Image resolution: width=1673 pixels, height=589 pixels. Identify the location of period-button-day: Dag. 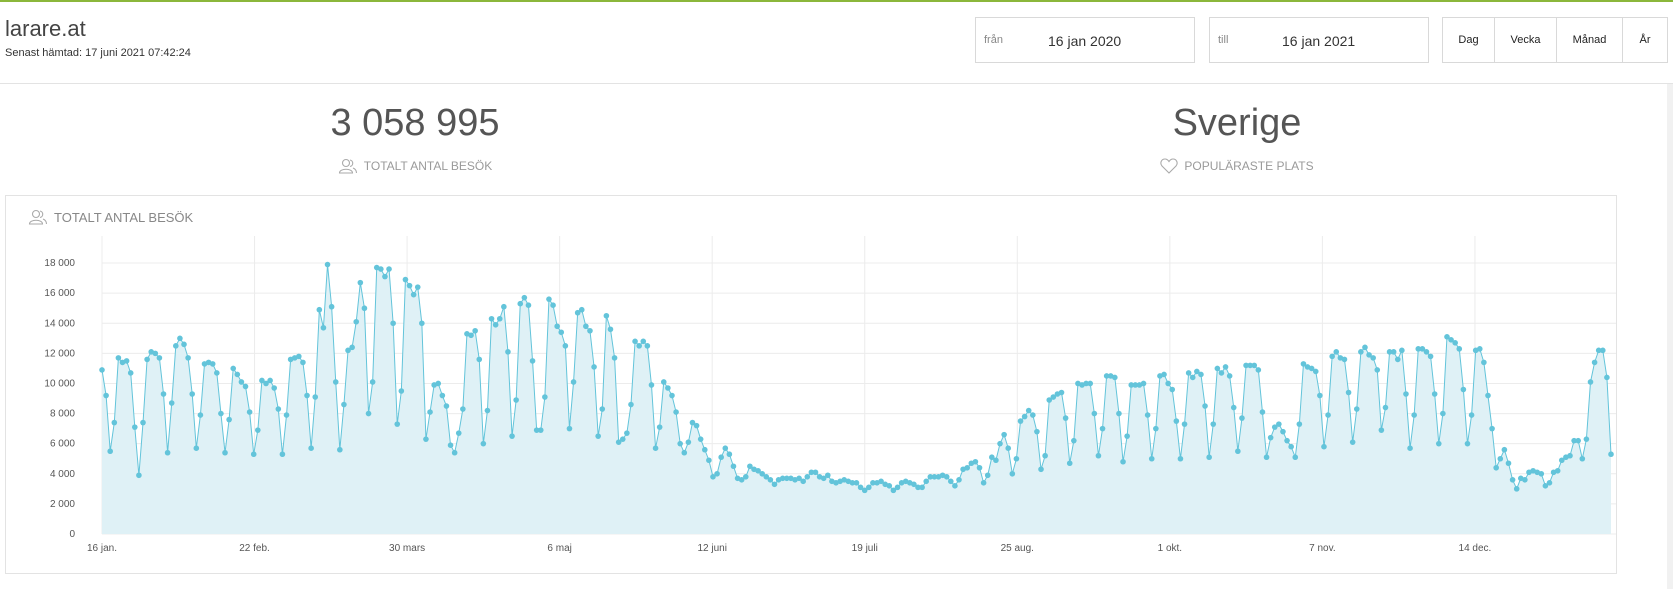
(1469, 40).